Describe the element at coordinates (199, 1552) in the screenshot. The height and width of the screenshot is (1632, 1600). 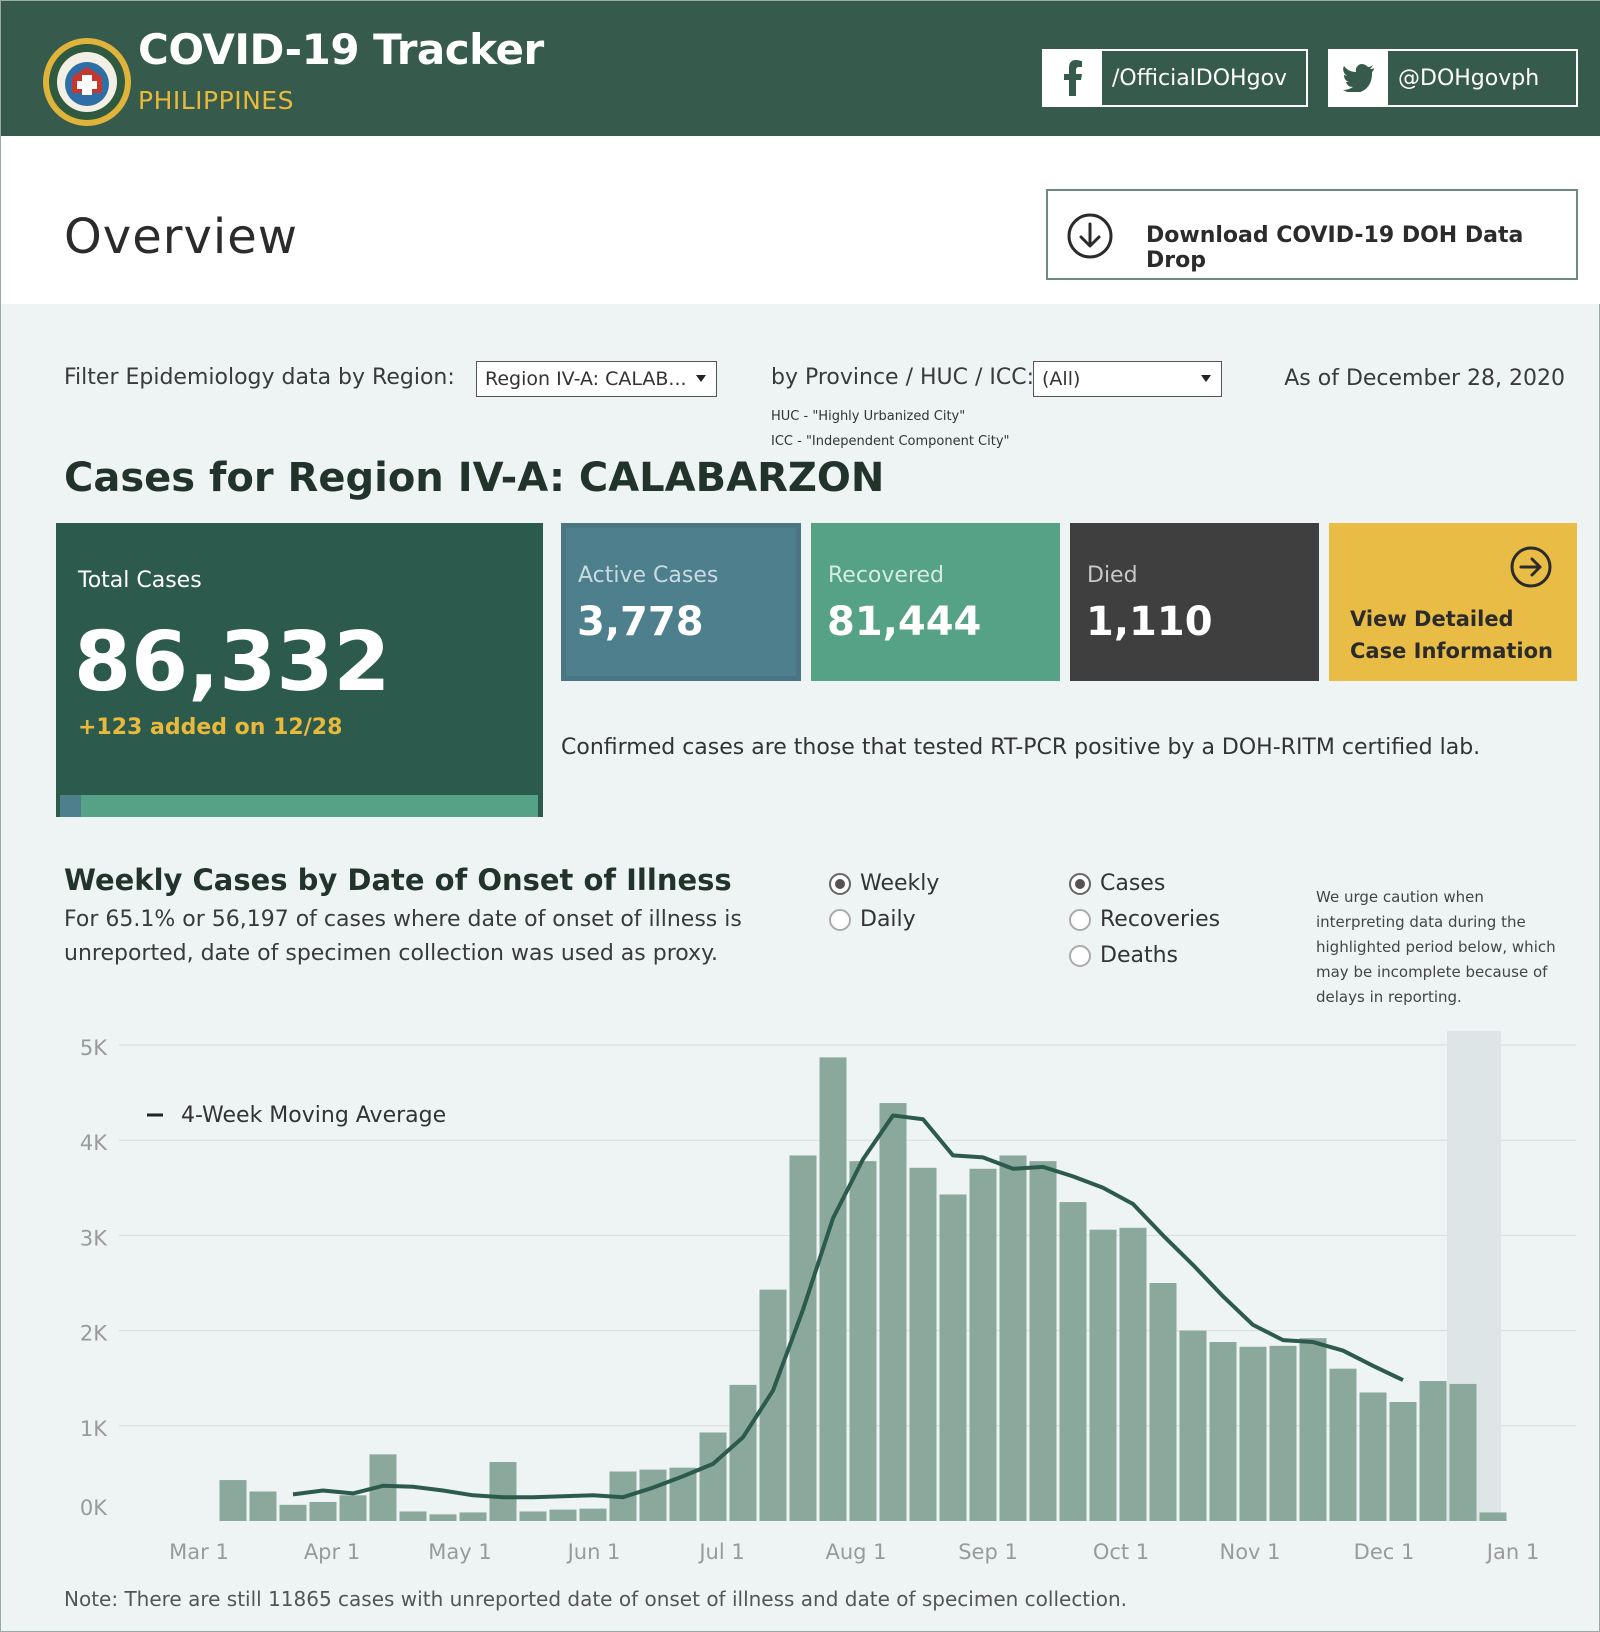
I see `x-tick-label: Mar 1` at that location.